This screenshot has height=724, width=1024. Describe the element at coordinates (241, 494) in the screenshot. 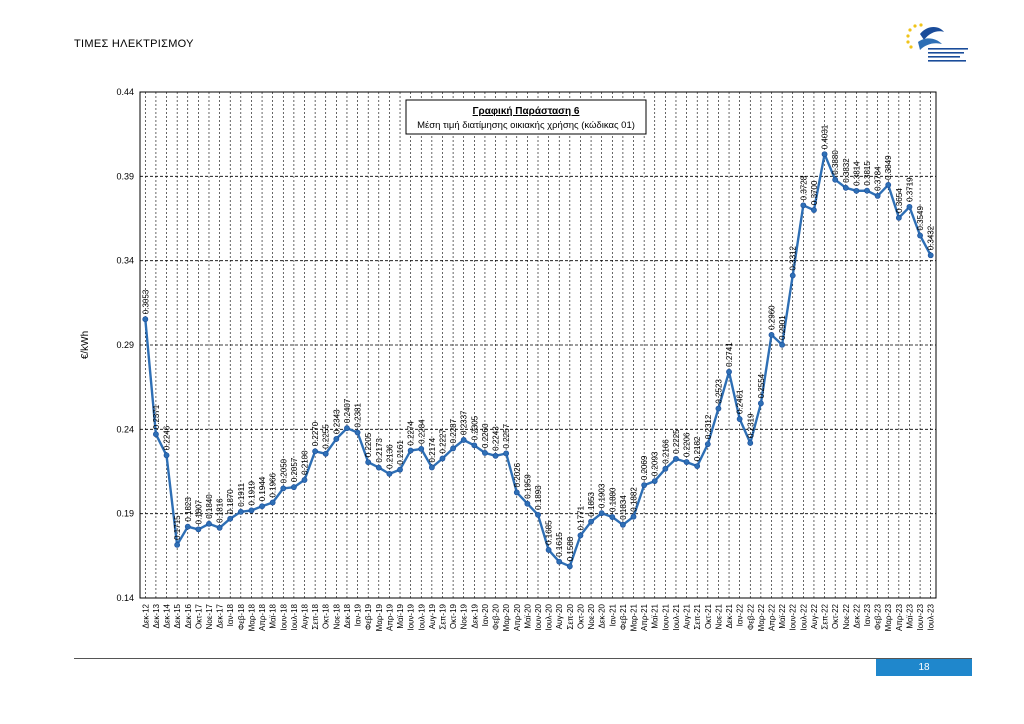

I see `data-label: 0.1911` at that location.